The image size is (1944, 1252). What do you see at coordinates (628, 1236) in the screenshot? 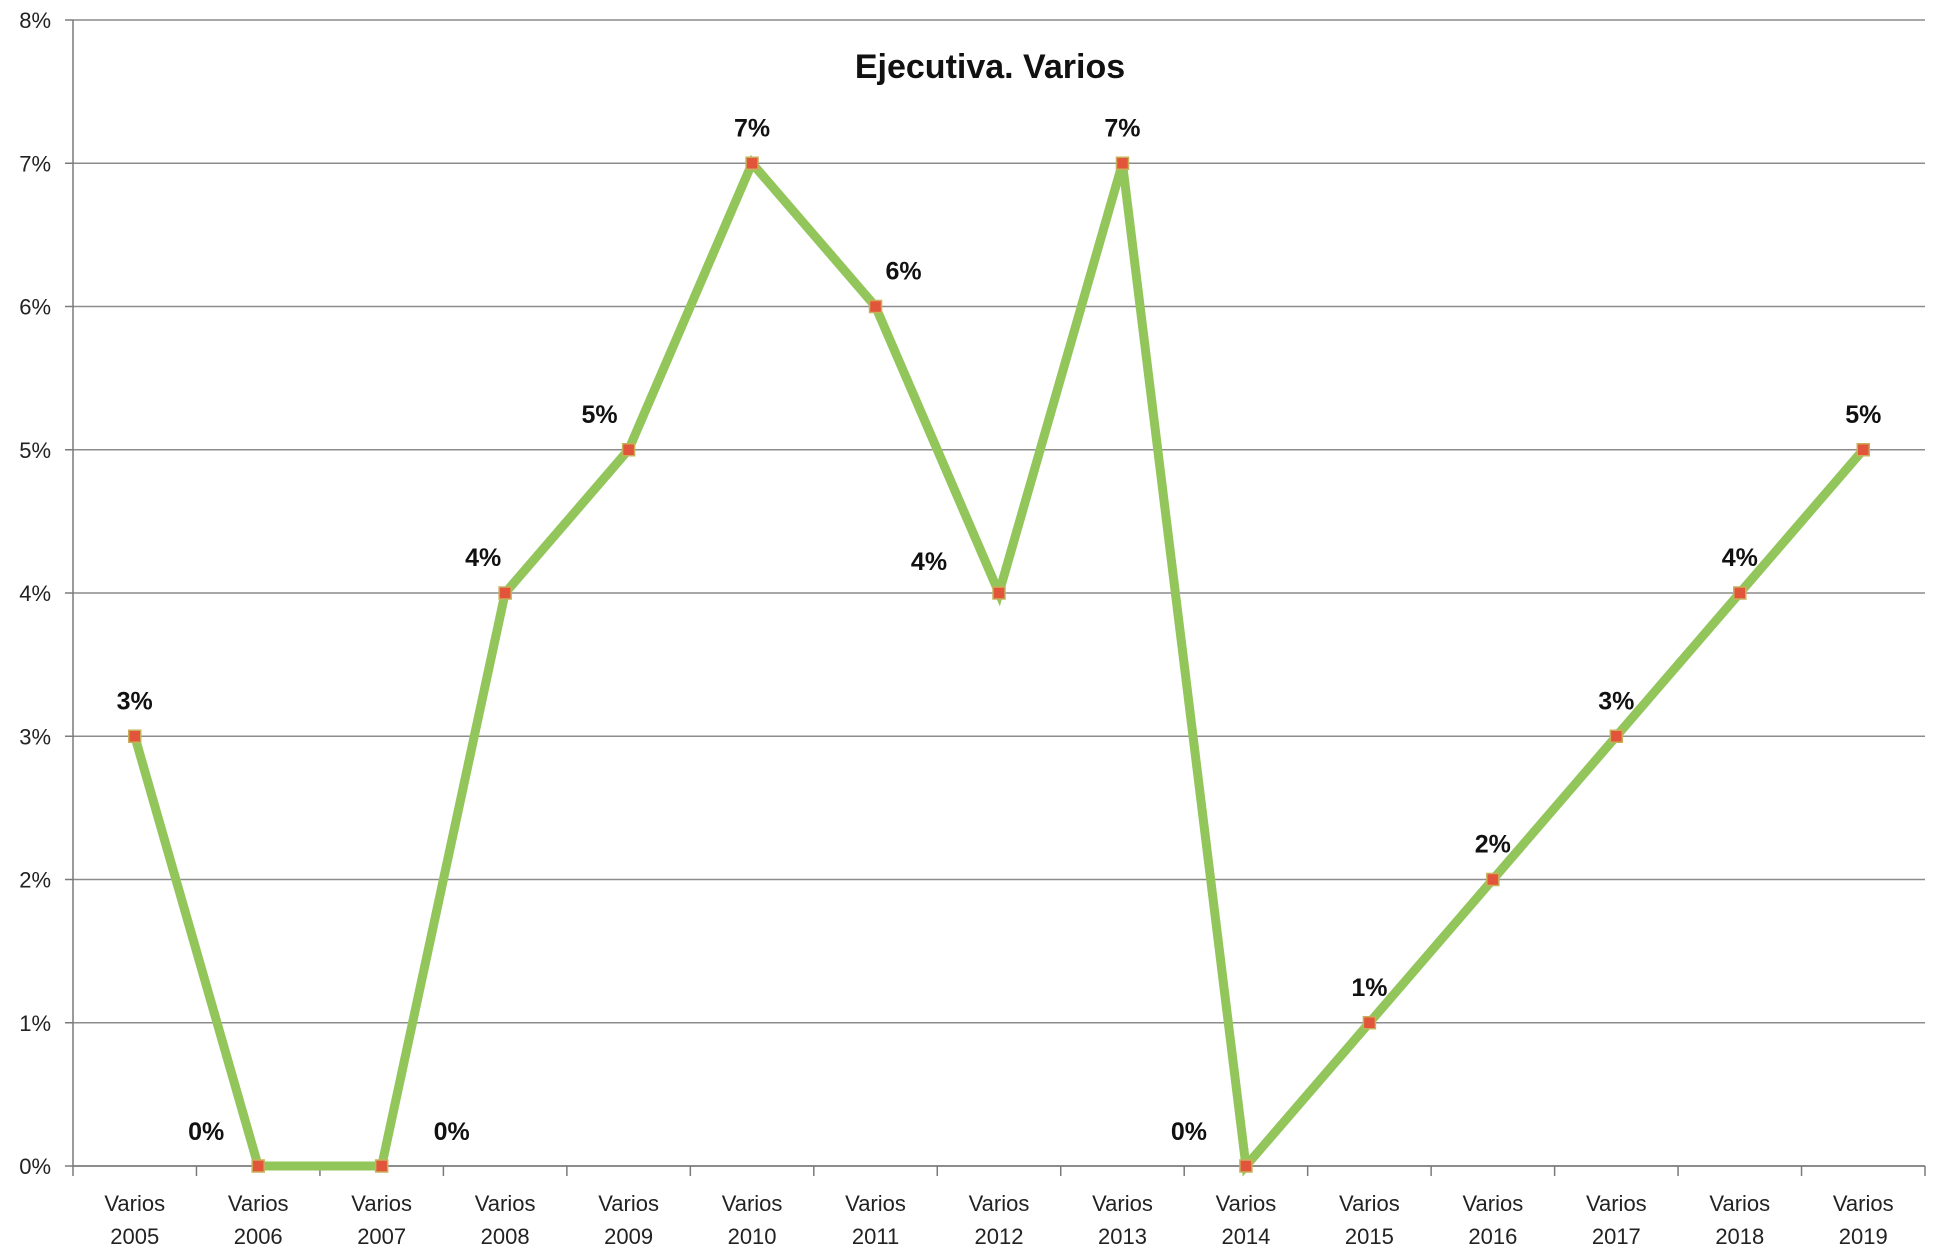
I see `x-tick-label-line: 2009` at bounding box center [628, 1236].